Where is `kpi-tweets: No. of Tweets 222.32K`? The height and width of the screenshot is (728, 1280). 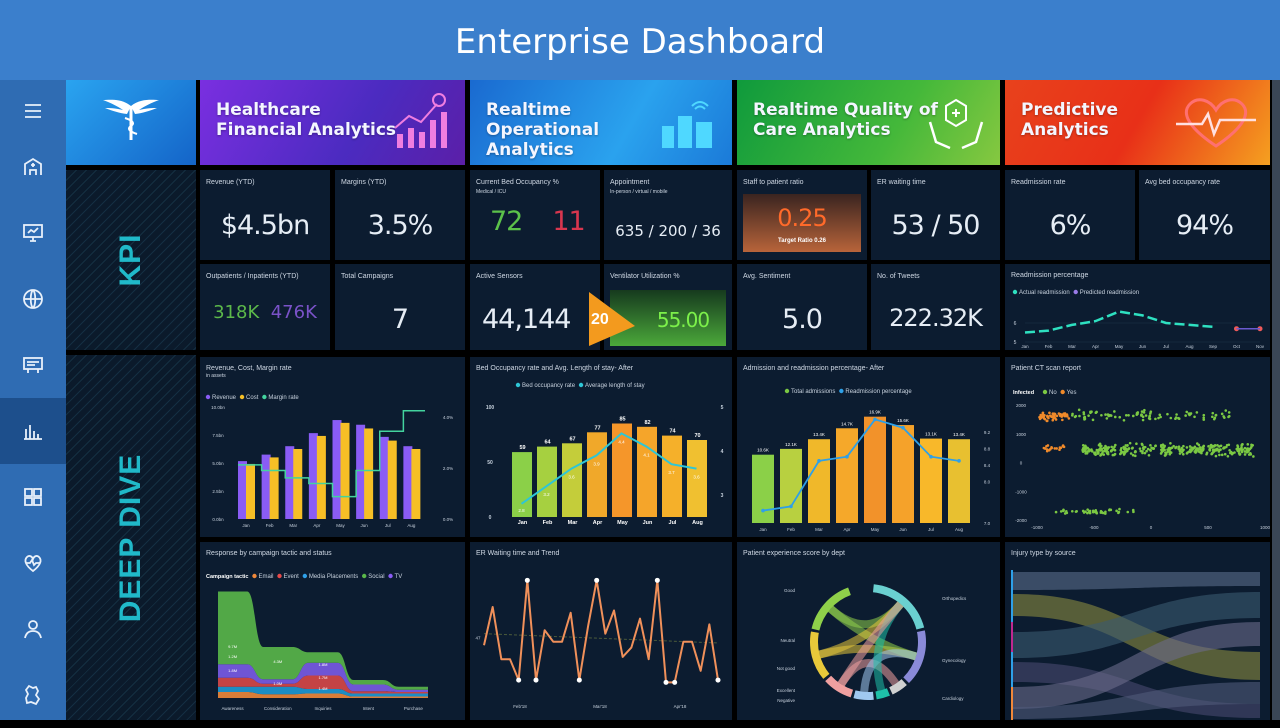 kpi-tweets: No. of Tweets 222.32K is located at coordinates (935, 307).